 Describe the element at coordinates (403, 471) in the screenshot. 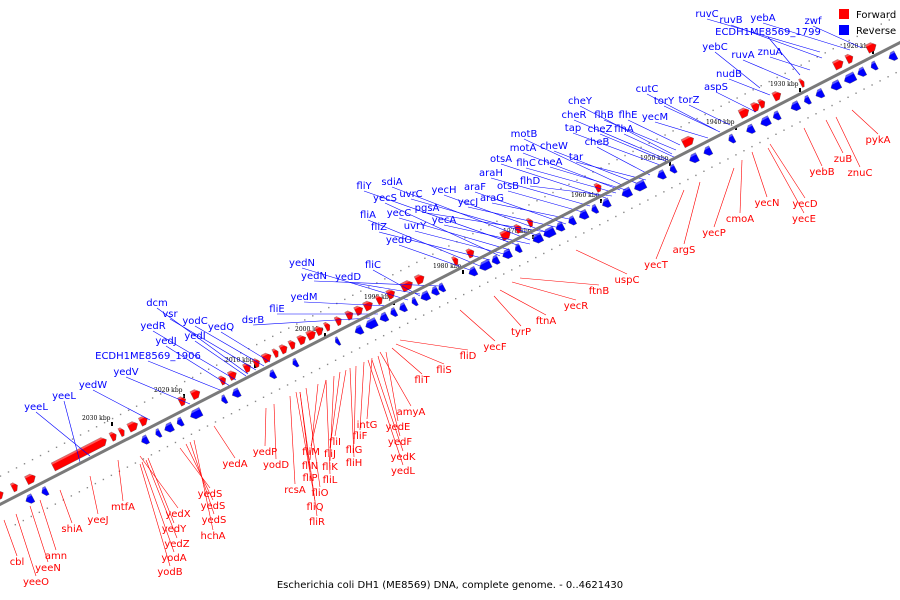

I see `forward-gene-label: yedL` at that location.